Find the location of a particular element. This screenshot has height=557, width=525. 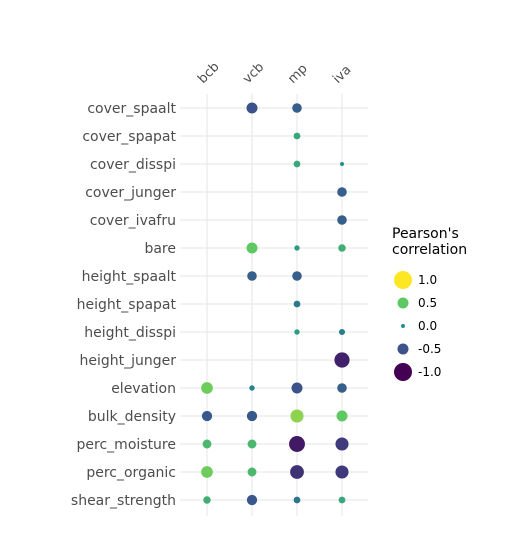

y-tick-label: perc_moisture is located at coordinates (126, 445).